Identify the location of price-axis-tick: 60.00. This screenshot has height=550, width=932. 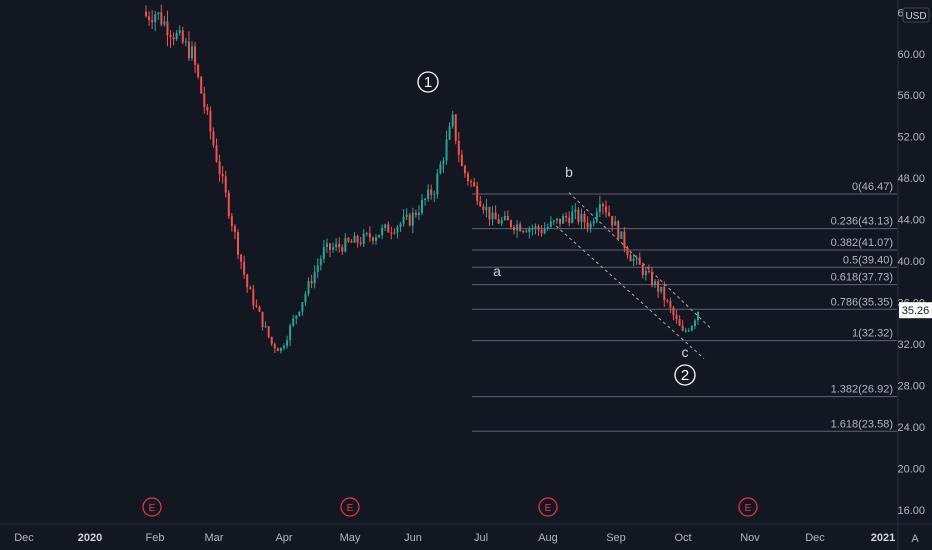
(911, 55).